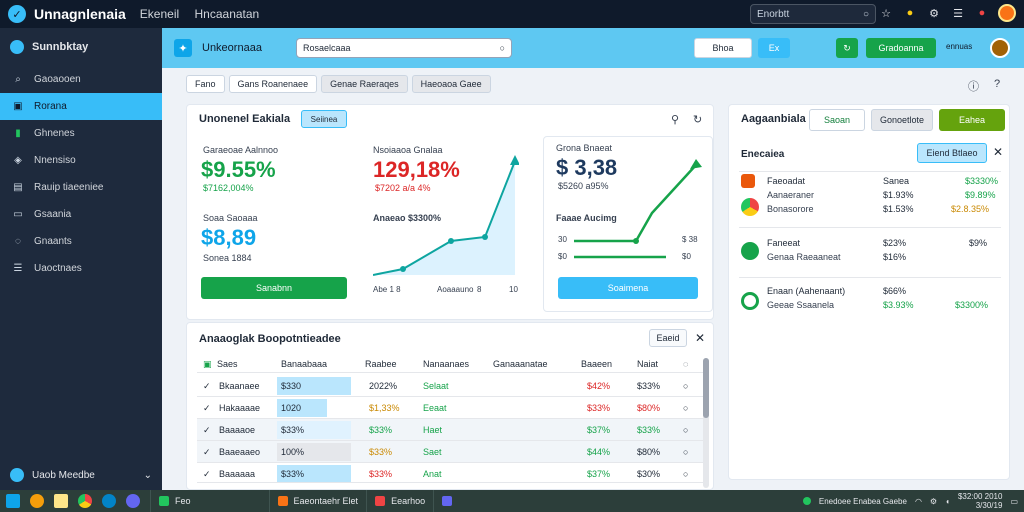 Image resolution: width=1024 pixels, height=512 pixels. I want to click on chevron-down-icon: ⌄, so click(147, 475).